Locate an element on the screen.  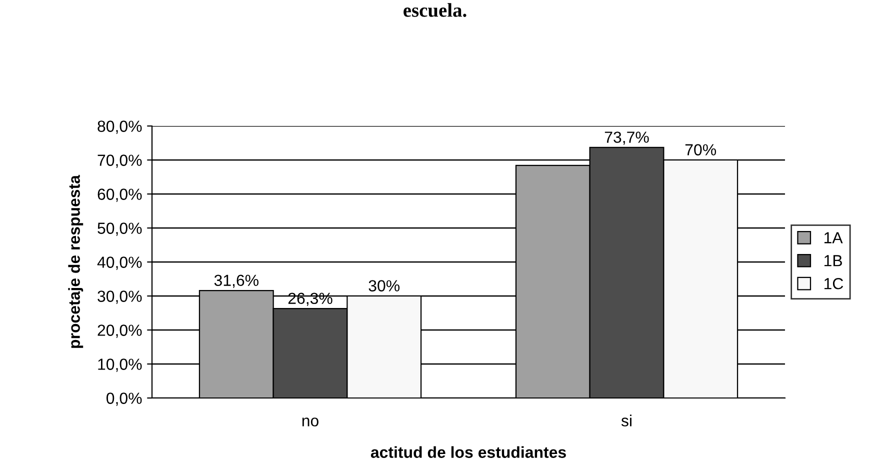
x-tick-label: no is located at coordinates (310, 422).